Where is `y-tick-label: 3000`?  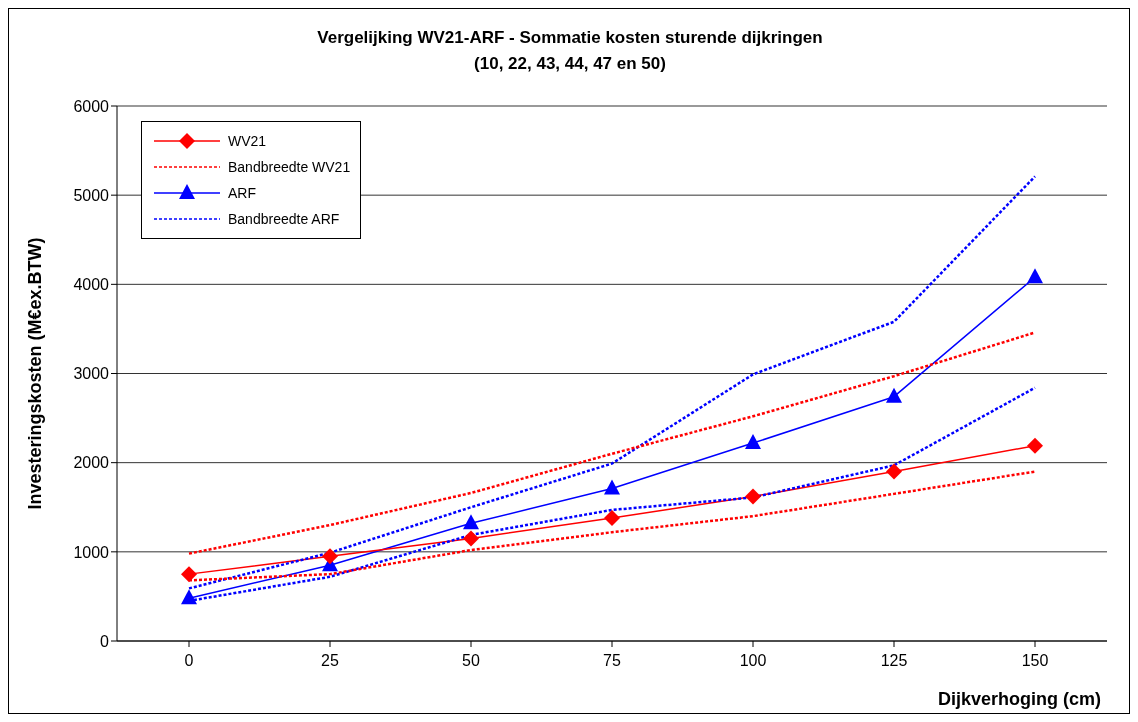
y-tick-label: 3000 is located at coordinates (91, 374).